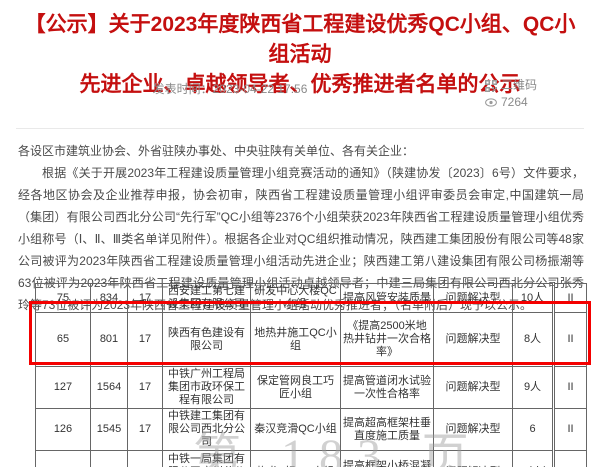  What do you see at coordinates (206, 458) in the screenshot?
I see `table-cell: 中铁一局集团有限公司广州分公司` at bounding box center [206, 458].